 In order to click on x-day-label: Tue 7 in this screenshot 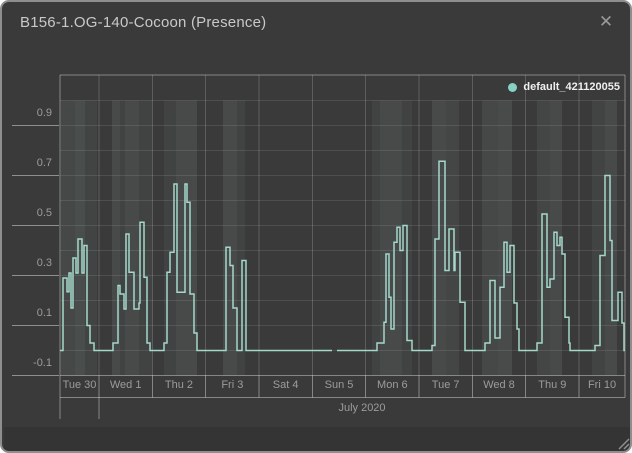, I will do `click(445, 385)`.